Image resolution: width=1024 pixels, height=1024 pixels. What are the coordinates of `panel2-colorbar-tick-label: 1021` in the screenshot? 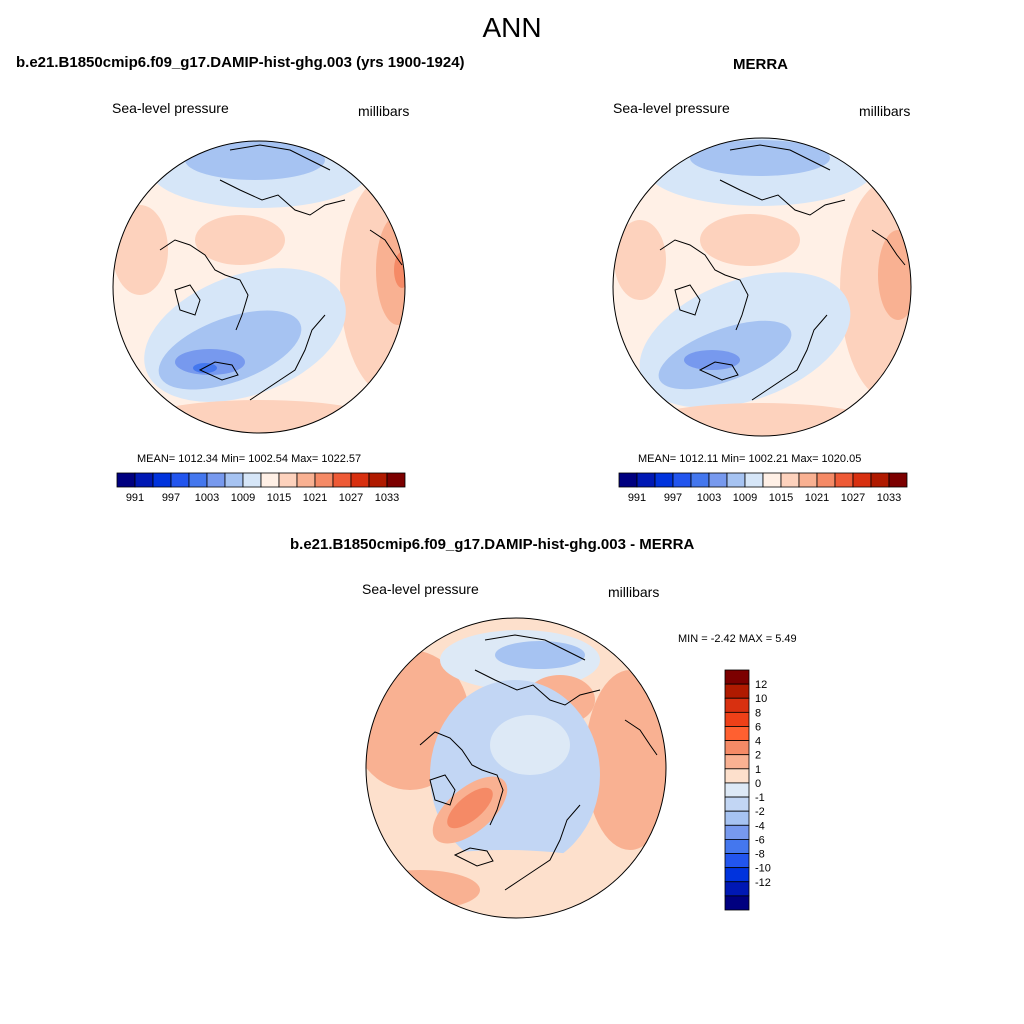 It's located at (817, 498).